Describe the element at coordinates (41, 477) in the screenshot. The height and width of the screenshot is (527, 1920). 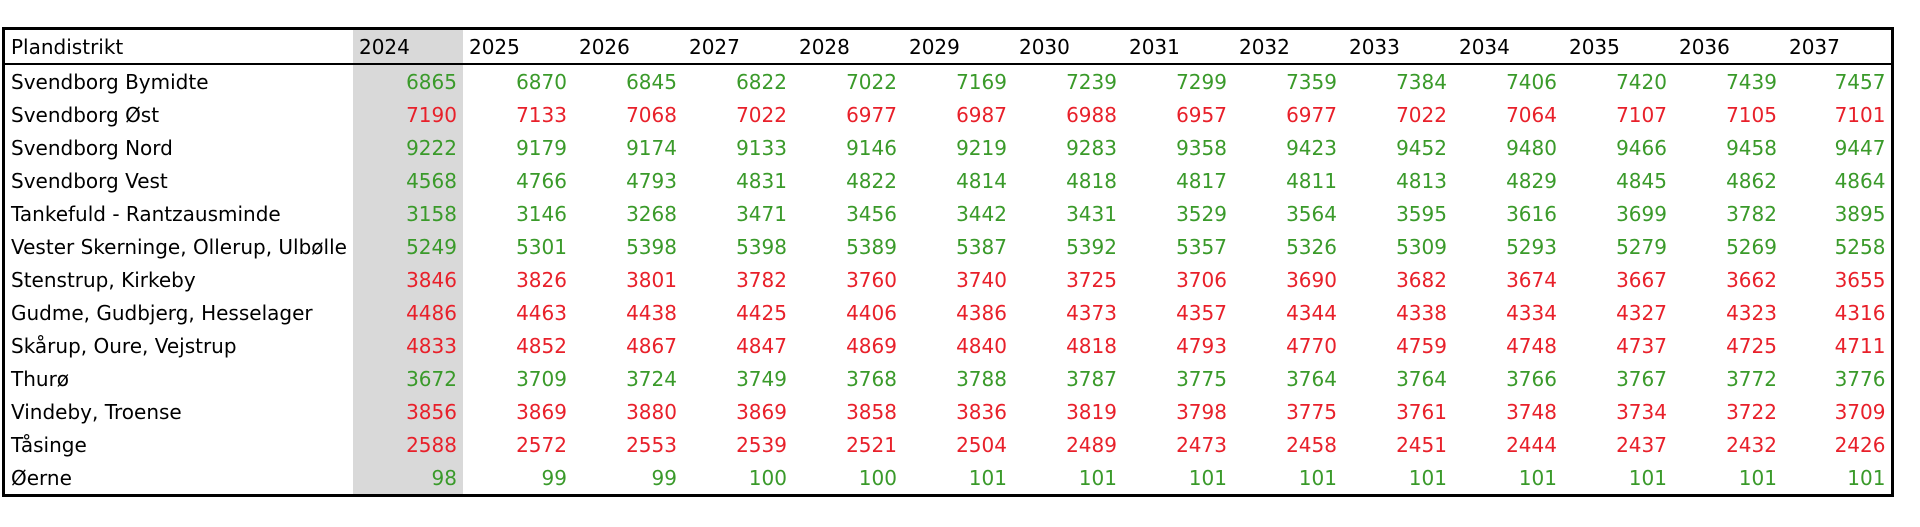
I see `district-name: Øerne` at that location.